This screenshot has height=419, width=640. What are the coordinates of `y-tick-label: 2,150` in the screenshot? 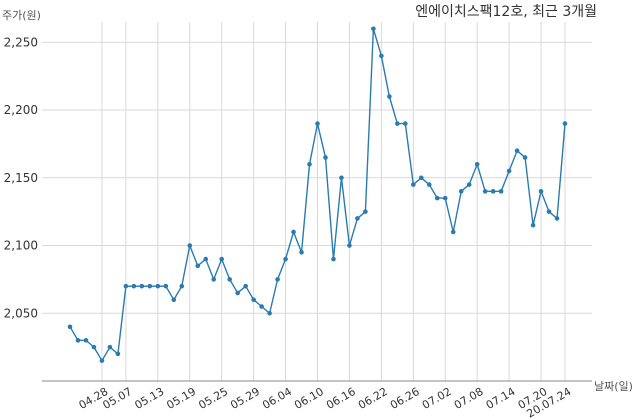 It's located at (21, 178).